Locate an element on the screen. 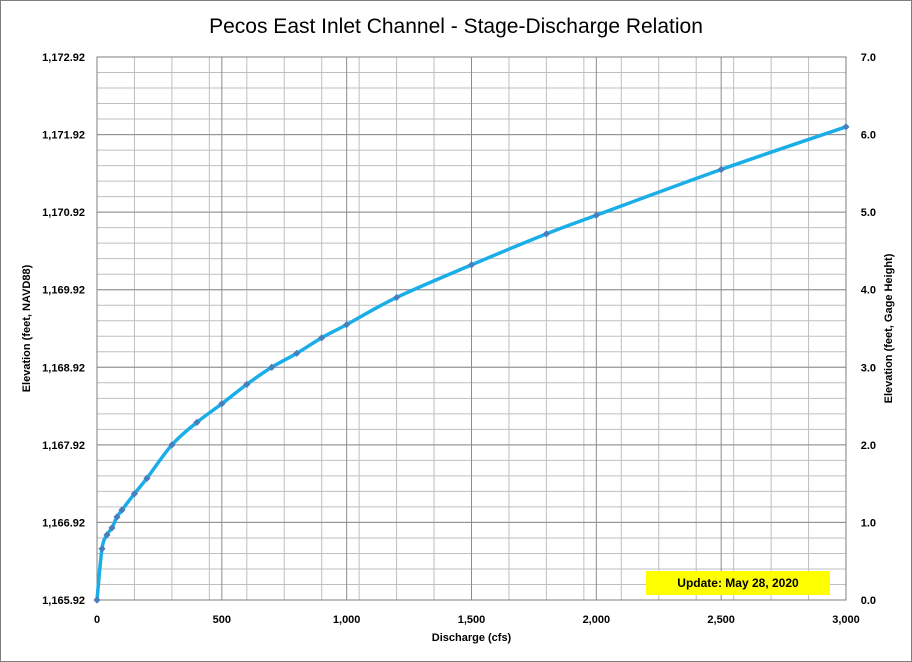  y-axis-label: Elevation (feet, NAVD88) is located at coordinates (27, 328).